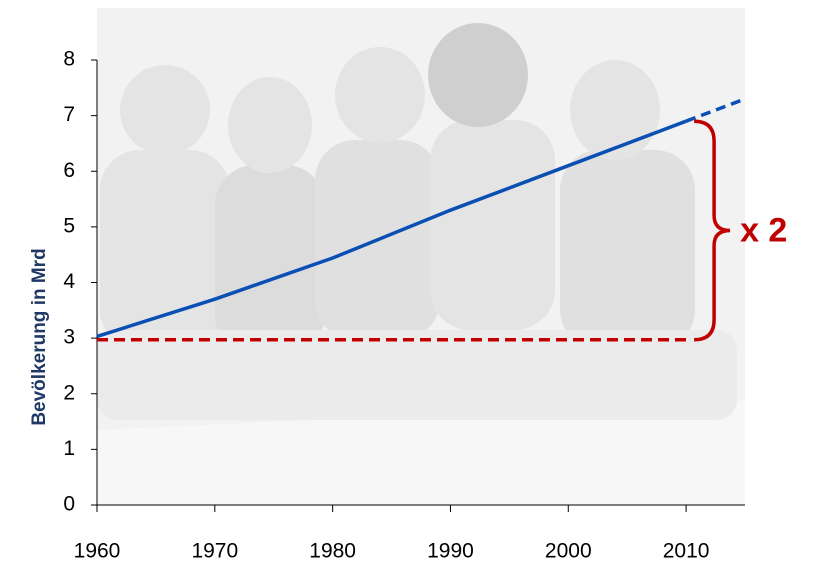  Describe the element at coordinates (69, 448) in the screenshot. I see `y-tick-label: 1` at that location.